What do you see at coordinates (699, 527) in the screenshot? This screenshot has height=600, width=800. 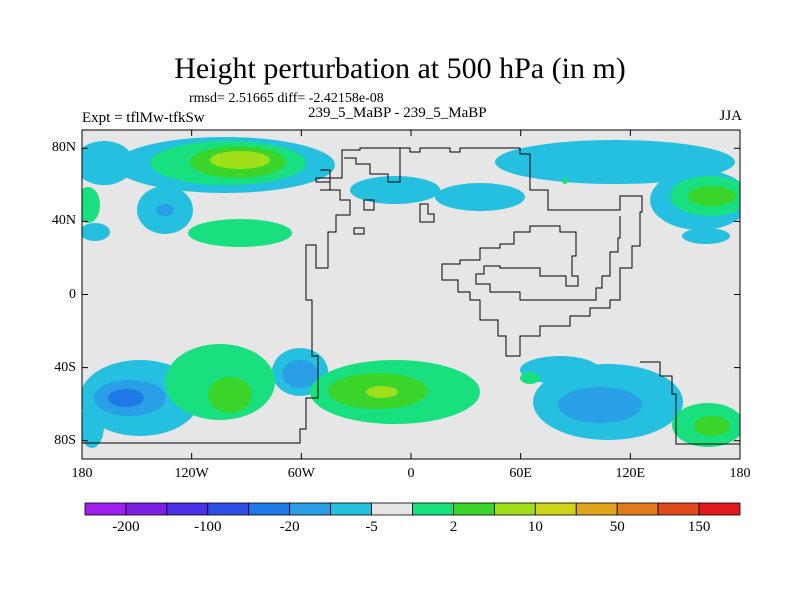 I see `colorbar-label: 150` at bounding box center [699, 527].